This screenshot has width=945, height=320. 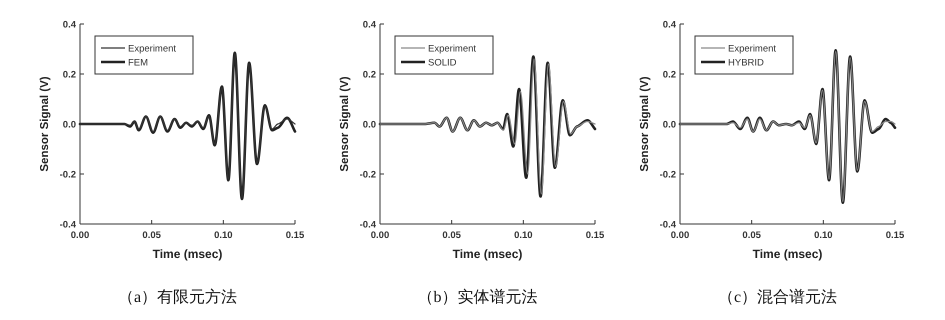 What do you see at coordinates (178, 297) in the screenshot?
I see `text: （a）有限元方法` at bounding box center [178, 297].